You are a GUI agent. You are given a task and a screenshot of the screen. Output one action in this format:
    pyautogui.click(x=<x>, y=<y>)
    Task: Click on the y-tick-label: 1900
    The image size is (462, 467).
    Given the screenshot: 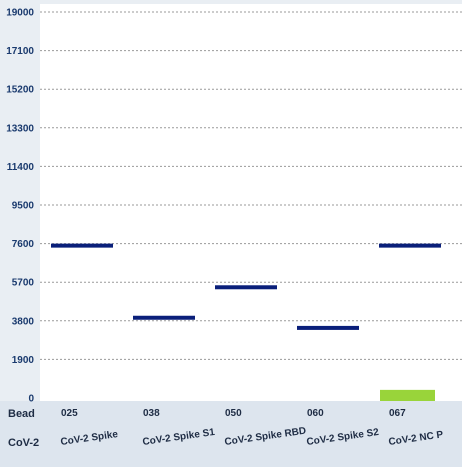 What is the action you would take?
    pyautogui.click(x=23, y=360)
    